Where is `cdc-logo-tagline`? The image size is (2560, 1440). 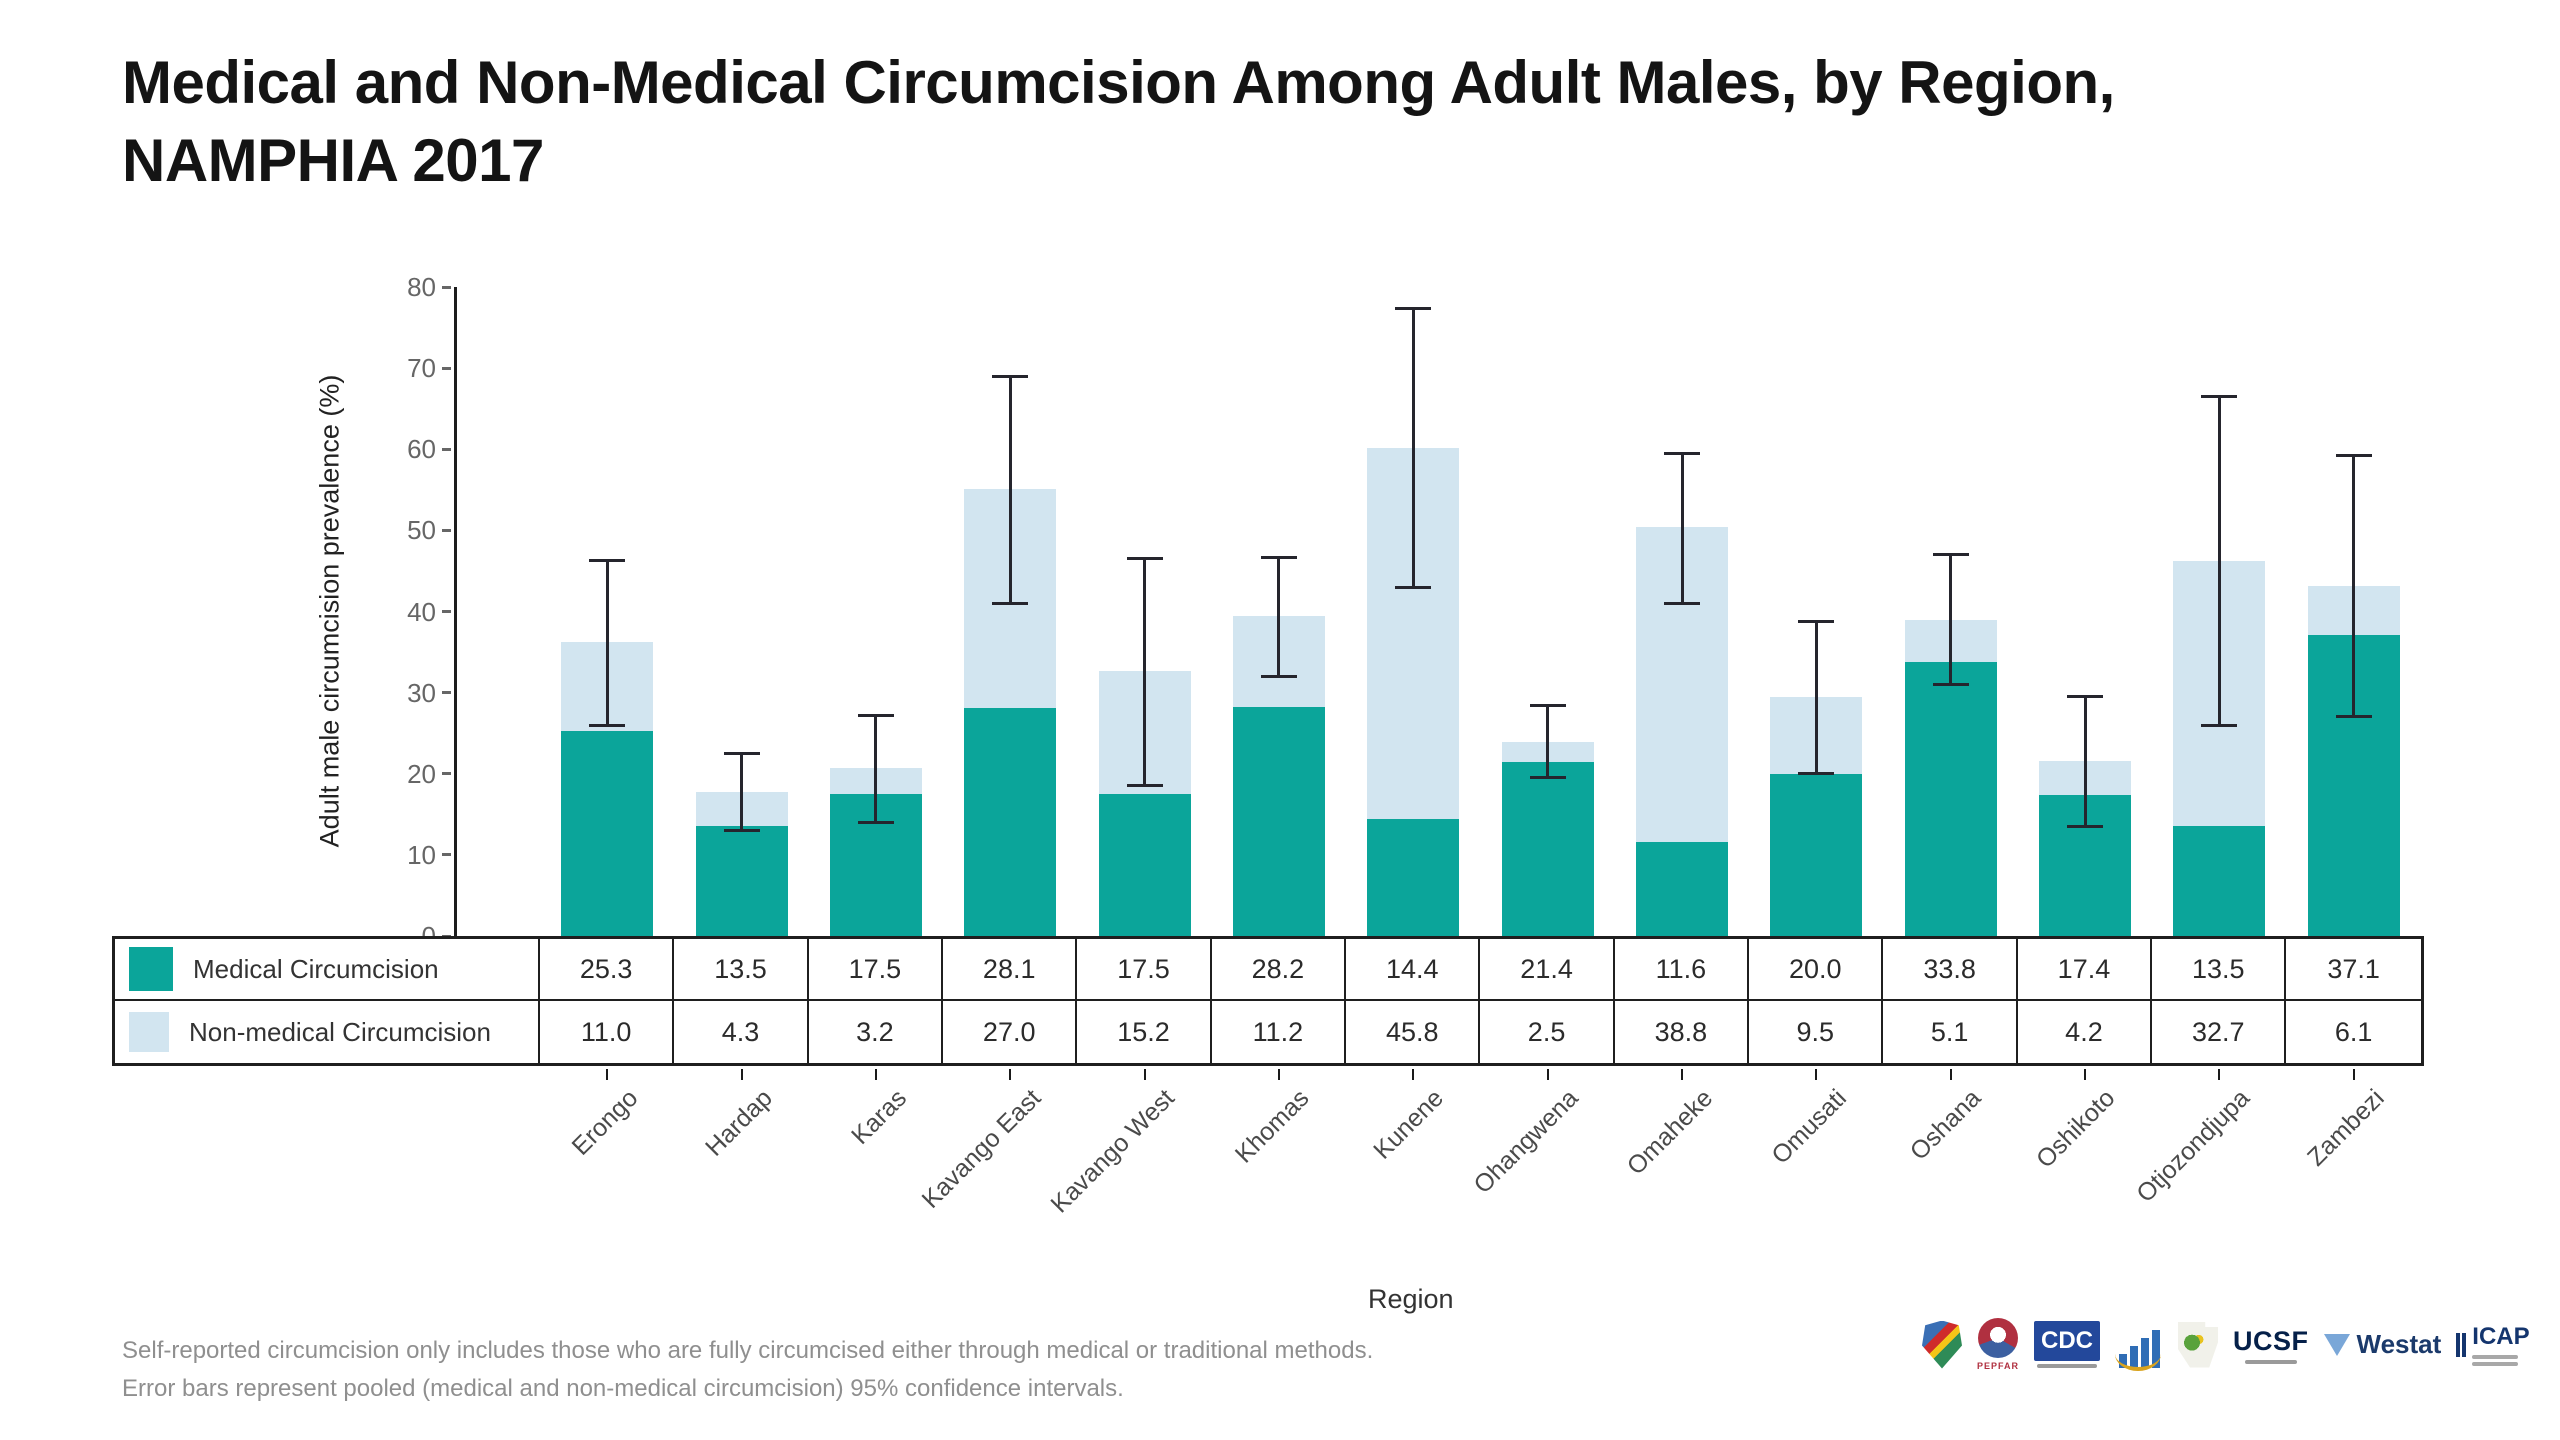 cdc-logo-tagline is located at coordinates (2067, 1366).